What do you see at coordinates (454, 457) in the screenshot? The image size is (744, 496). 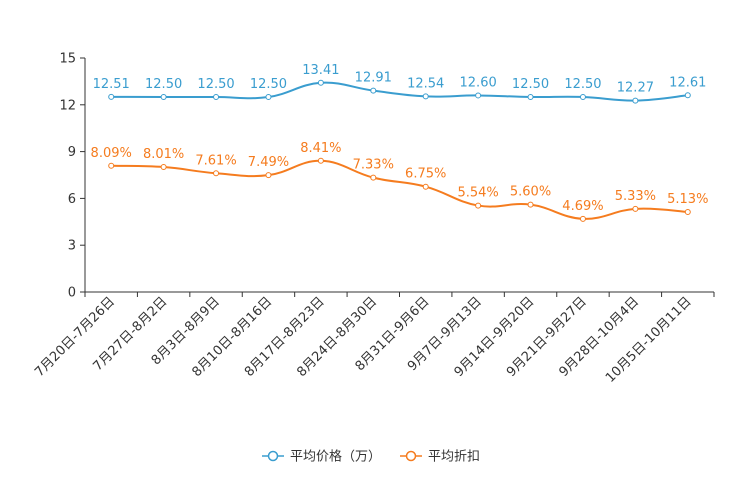 I see `legend-label: 平均折扣` at bounding box center [454, 457].